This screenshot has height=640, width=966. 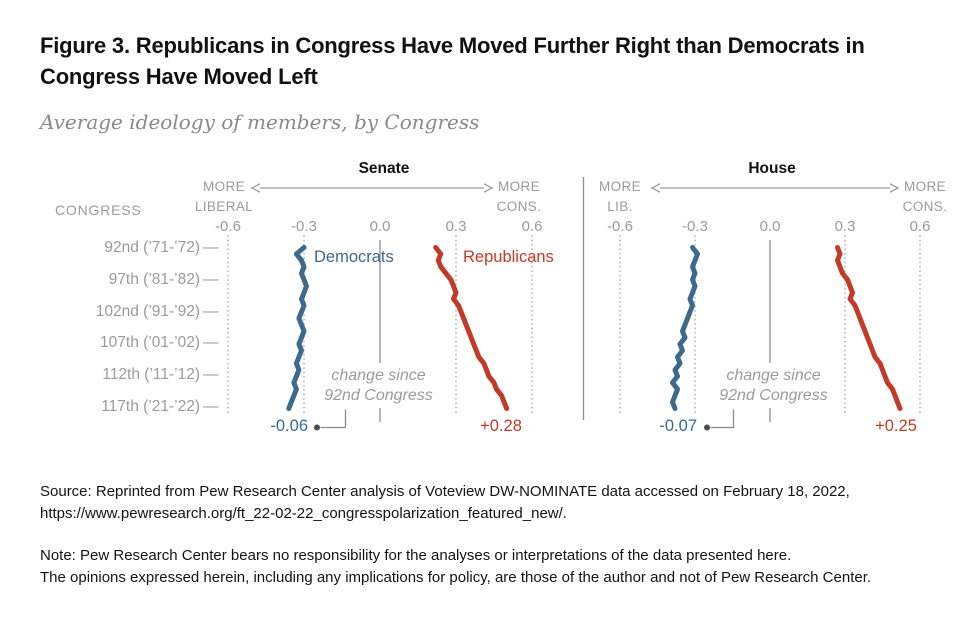 What do you see at coordinates (289, 426) in the screenshot?
I see `senate-dem-change-value: -0.06` at bounding box center [289, 426].